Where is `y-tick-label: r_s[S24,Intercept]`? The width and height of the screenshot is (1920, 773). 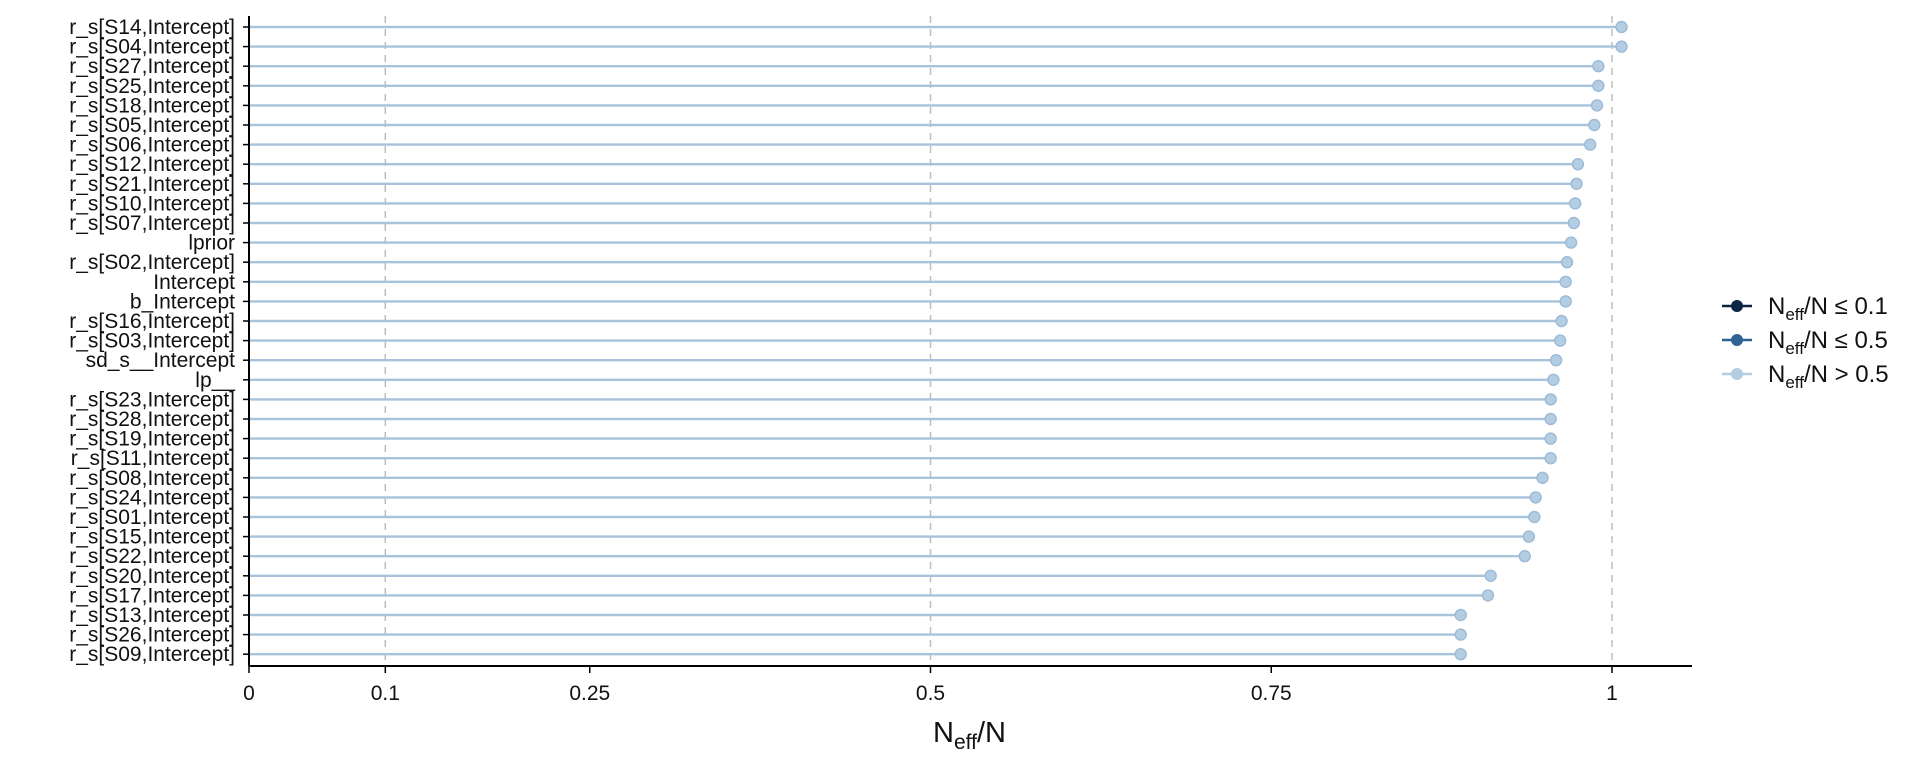 y-tick-label: r_s[S24,Intercept] is located at coordinates (152, 497).